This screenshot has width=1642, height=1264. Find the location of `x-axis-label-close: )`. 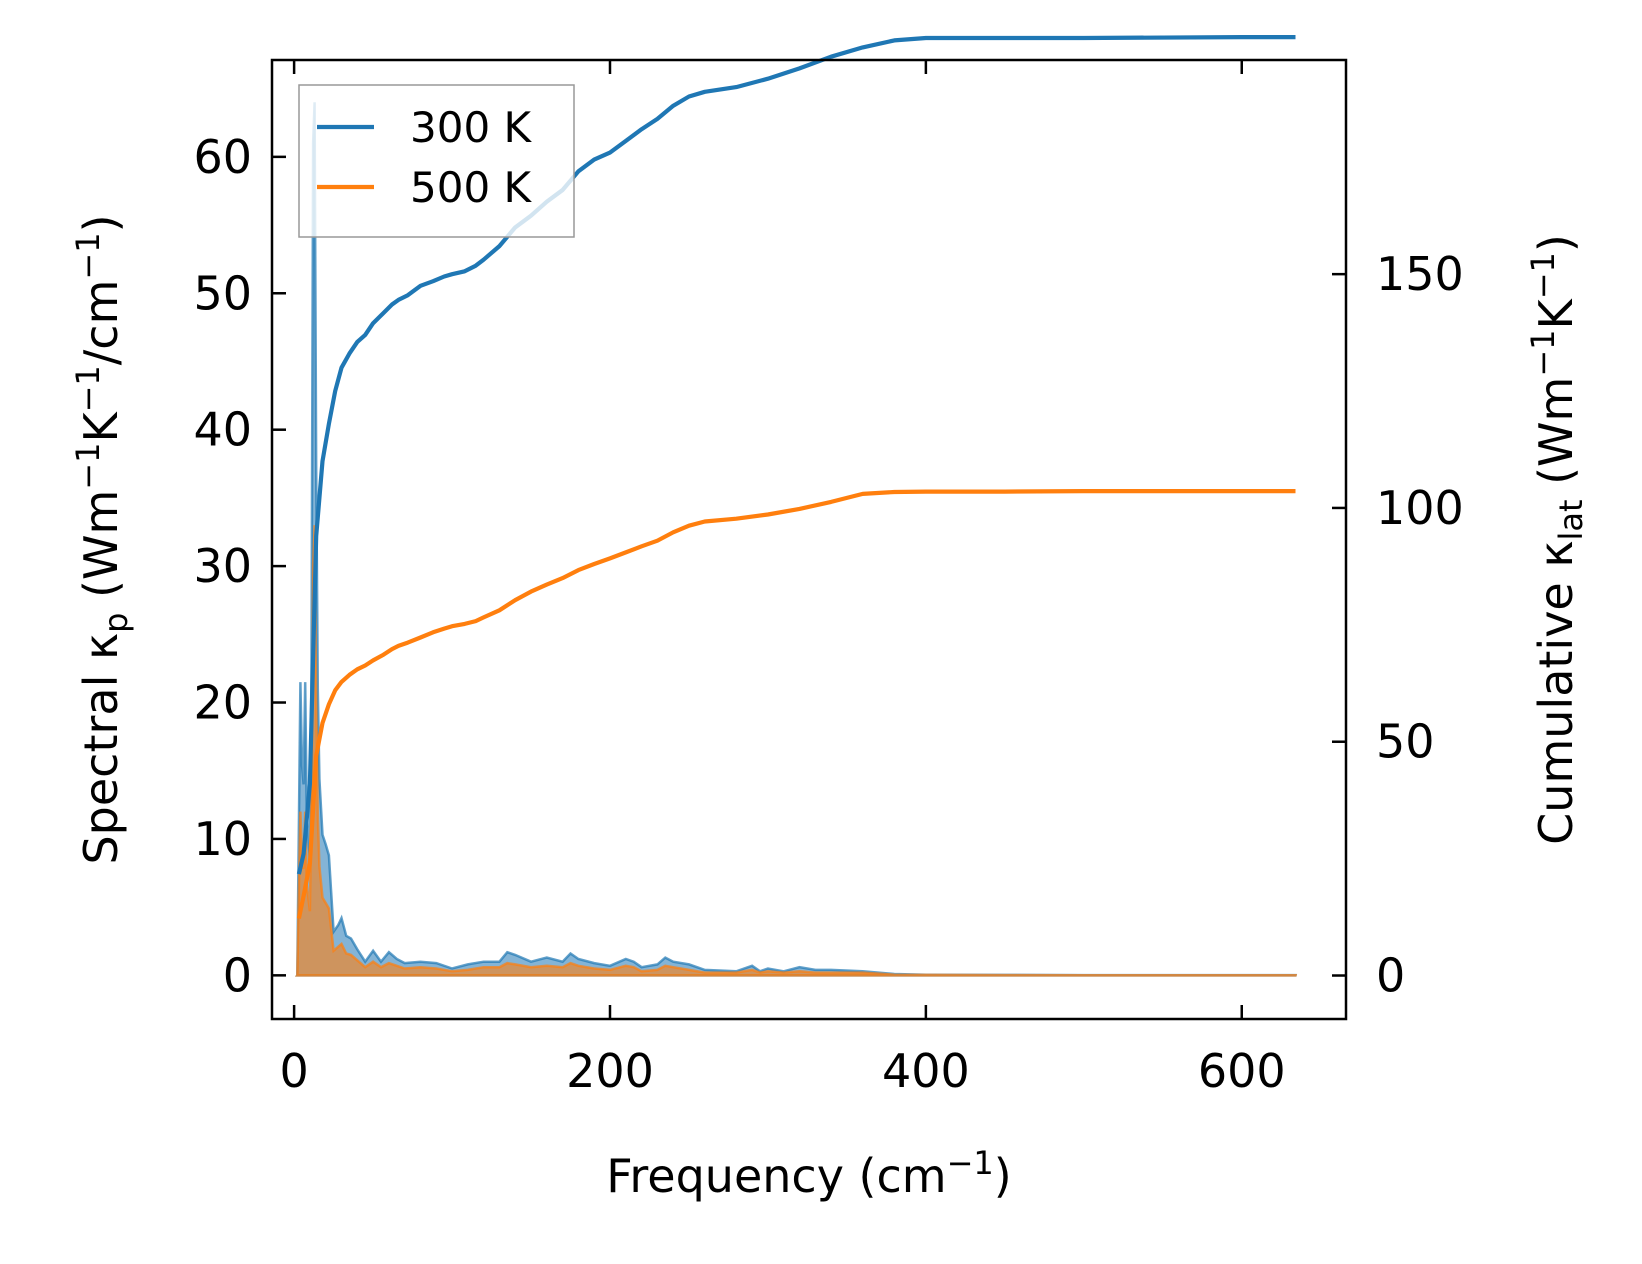

x-axis-label-close: ) is located at coordinates (1003, 1176).